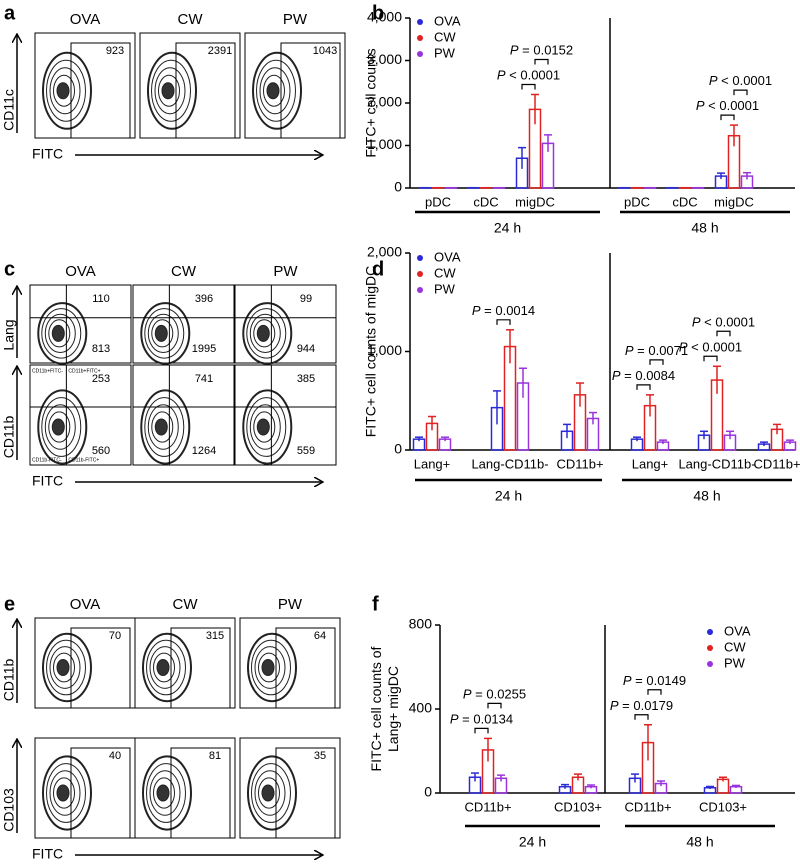 This screenshot has height=867, width=800. I want to click on flow-plot: 1043, so click(295, 85).